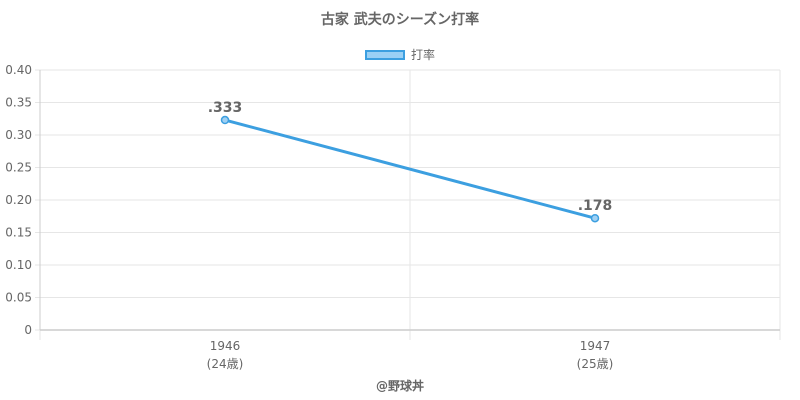 This screenshot has height=400, width=800. Describe the element at coordinates (225, 364) in the screenshot. I see `x-tick-sublabel: (24歳)` at that location.